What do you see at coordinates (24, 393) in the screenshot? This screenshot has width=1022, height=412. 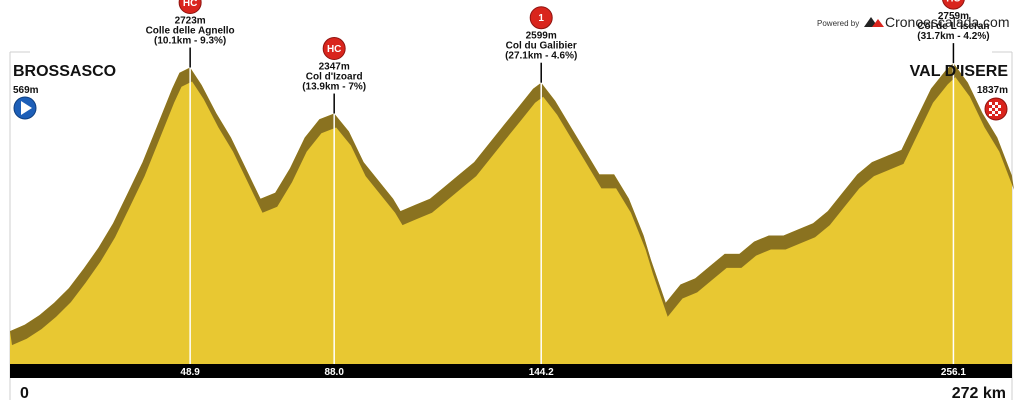 I see `start-km: 0` at bounding box center [24, 393].